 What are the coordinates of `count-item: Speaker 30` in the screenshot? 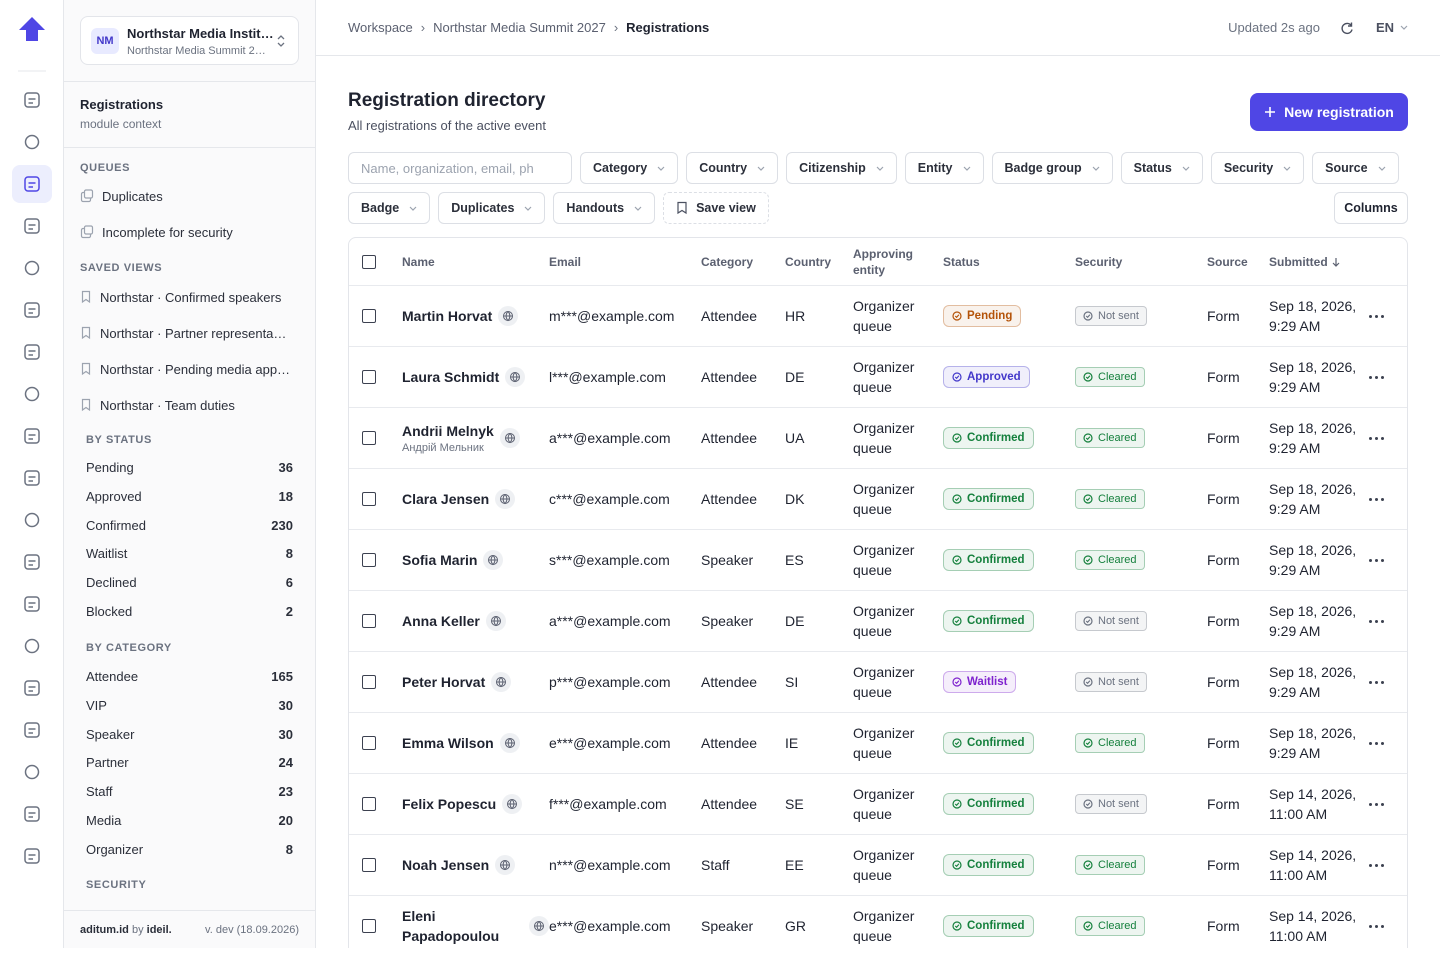 It's located at (189, 734).